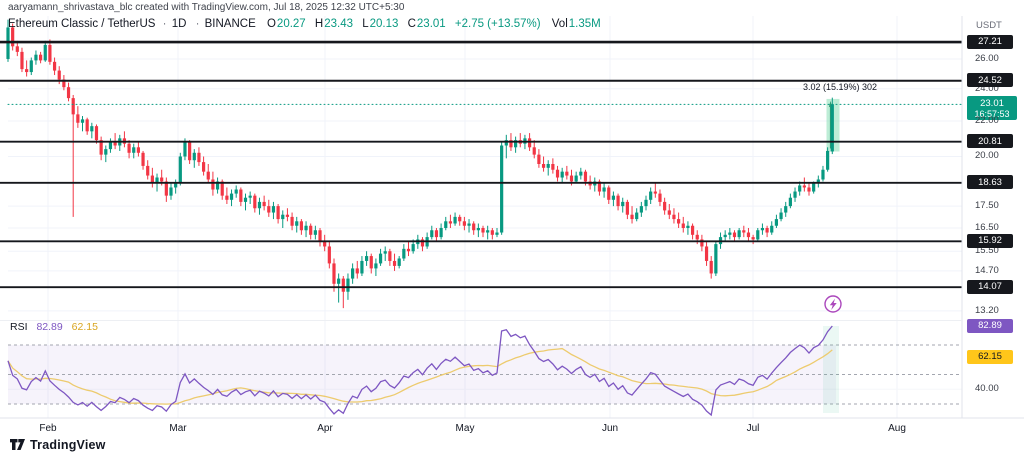 This screenshot has width=1024, height=461. I want to click on level-price-badge: 27.21, so click(990, 41).